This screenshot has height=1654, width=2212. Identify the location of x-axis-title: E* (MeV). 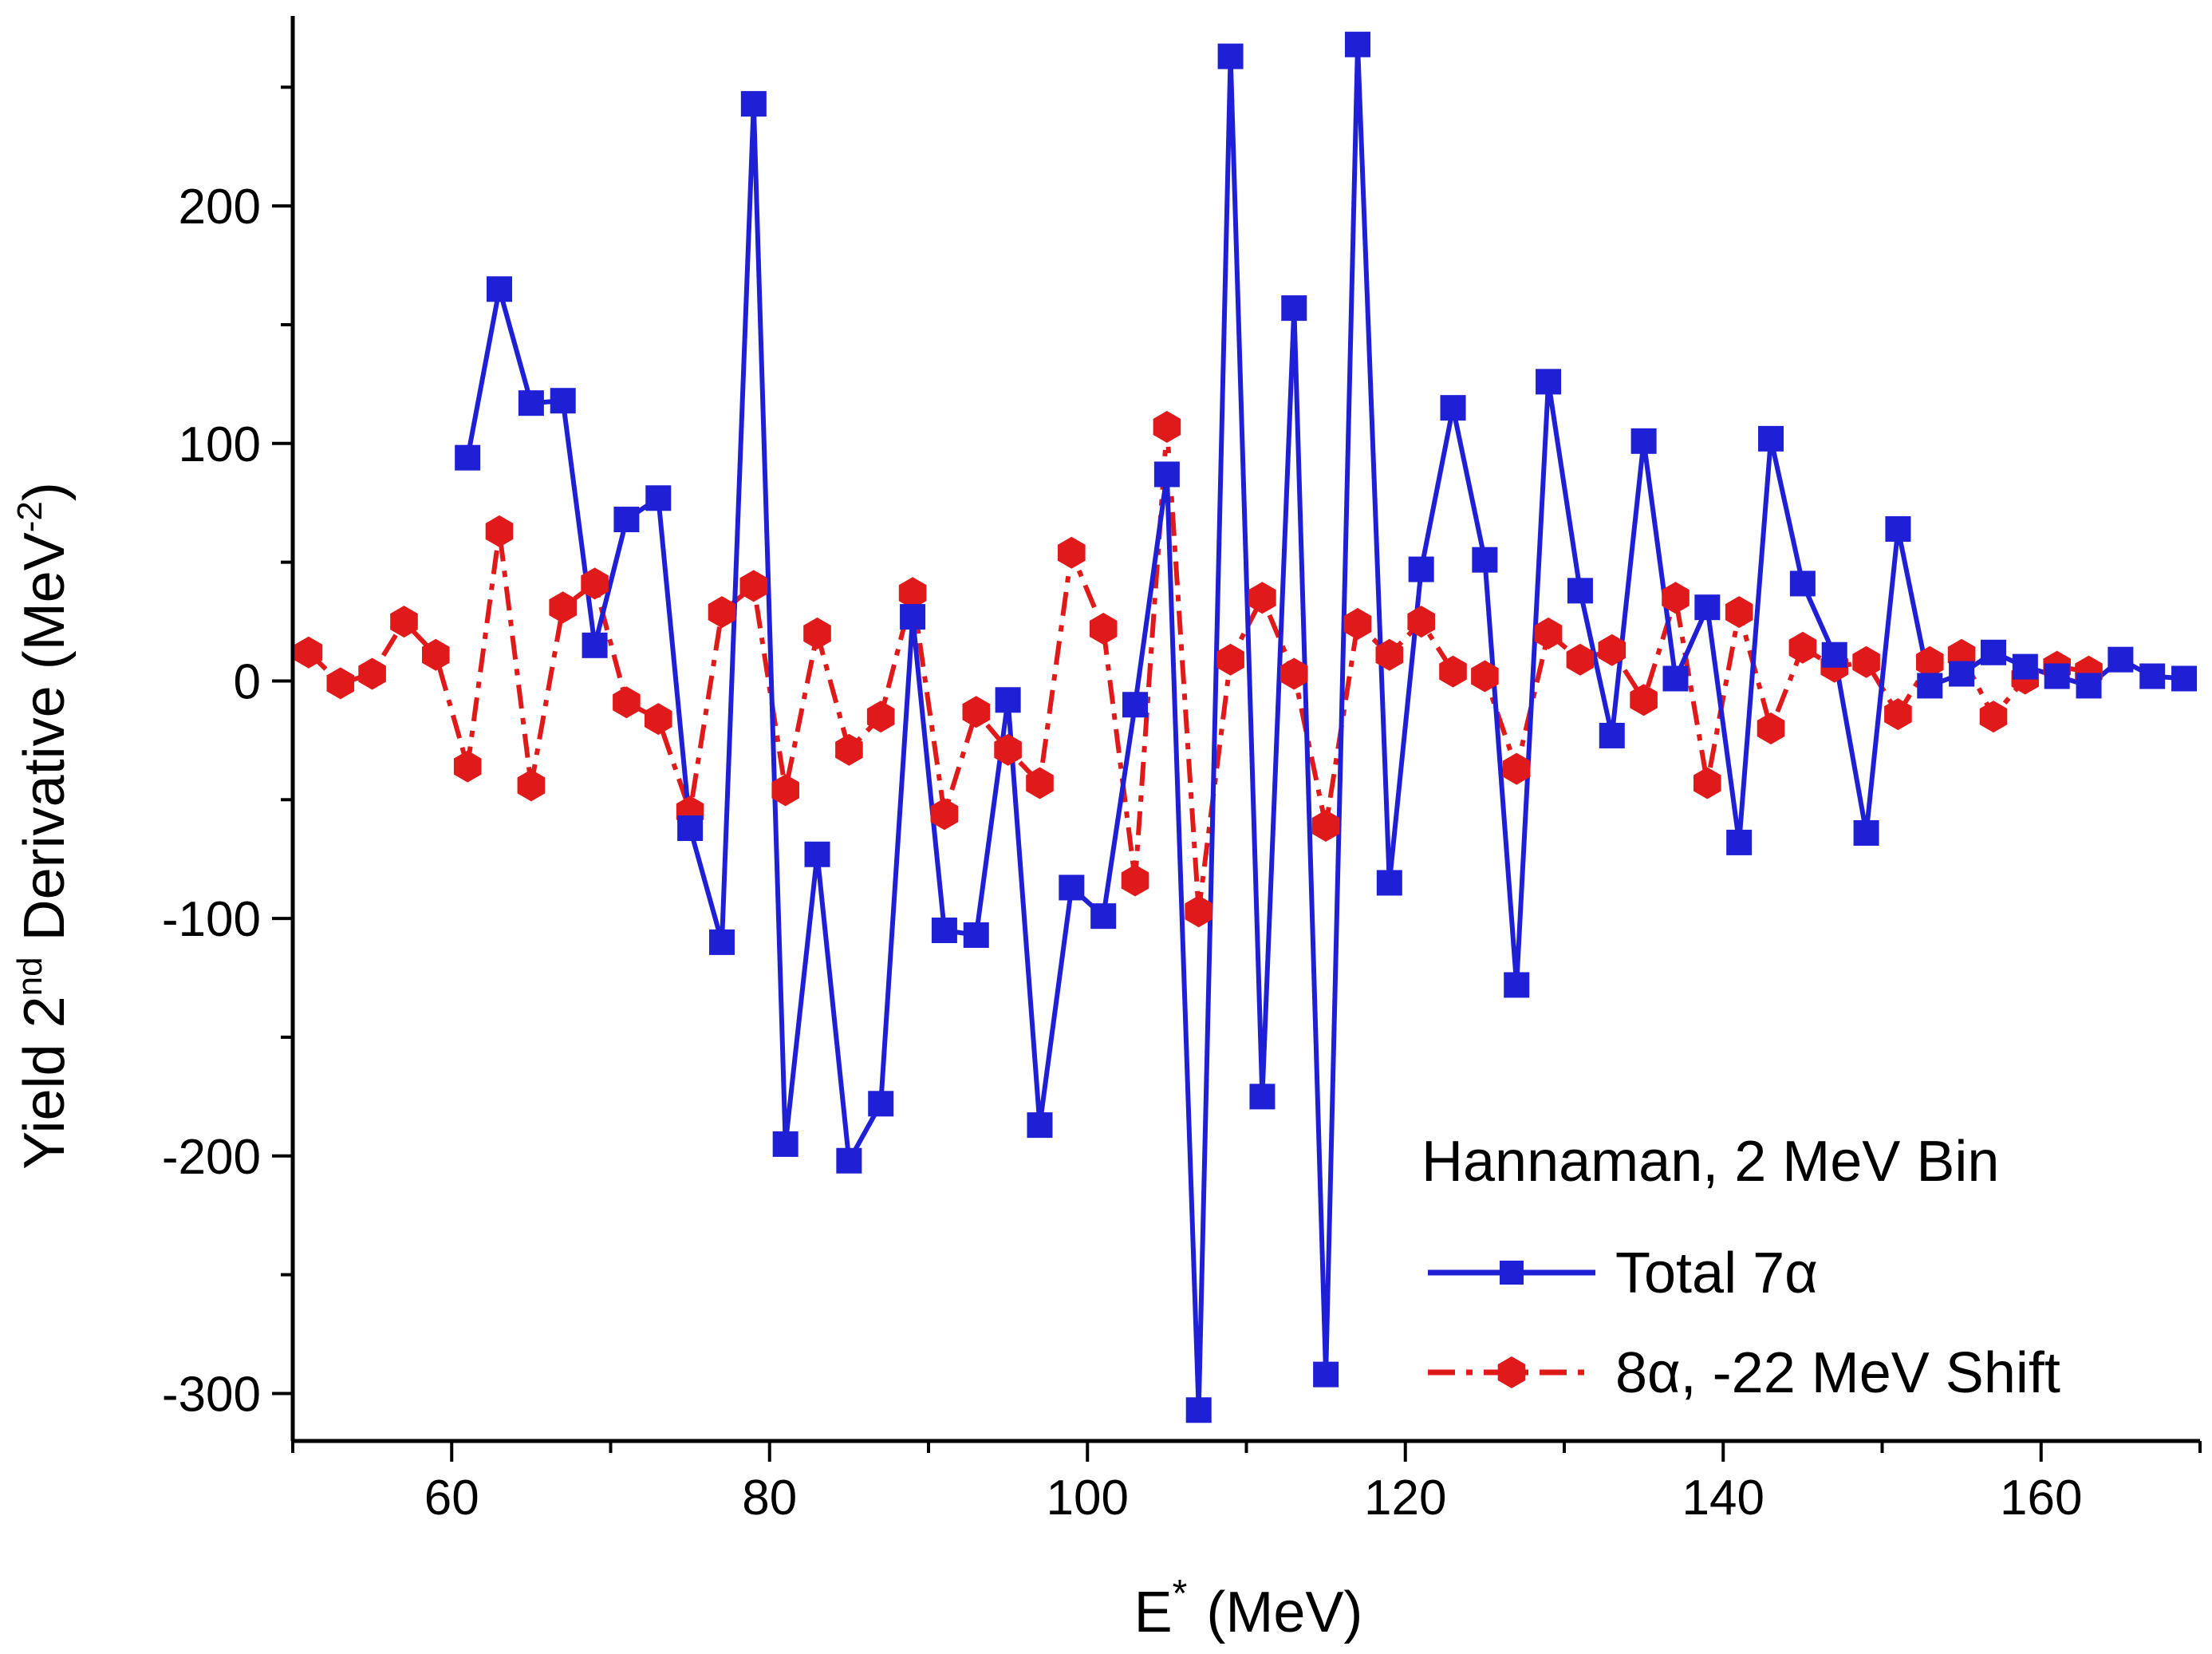
(1249, 1608).